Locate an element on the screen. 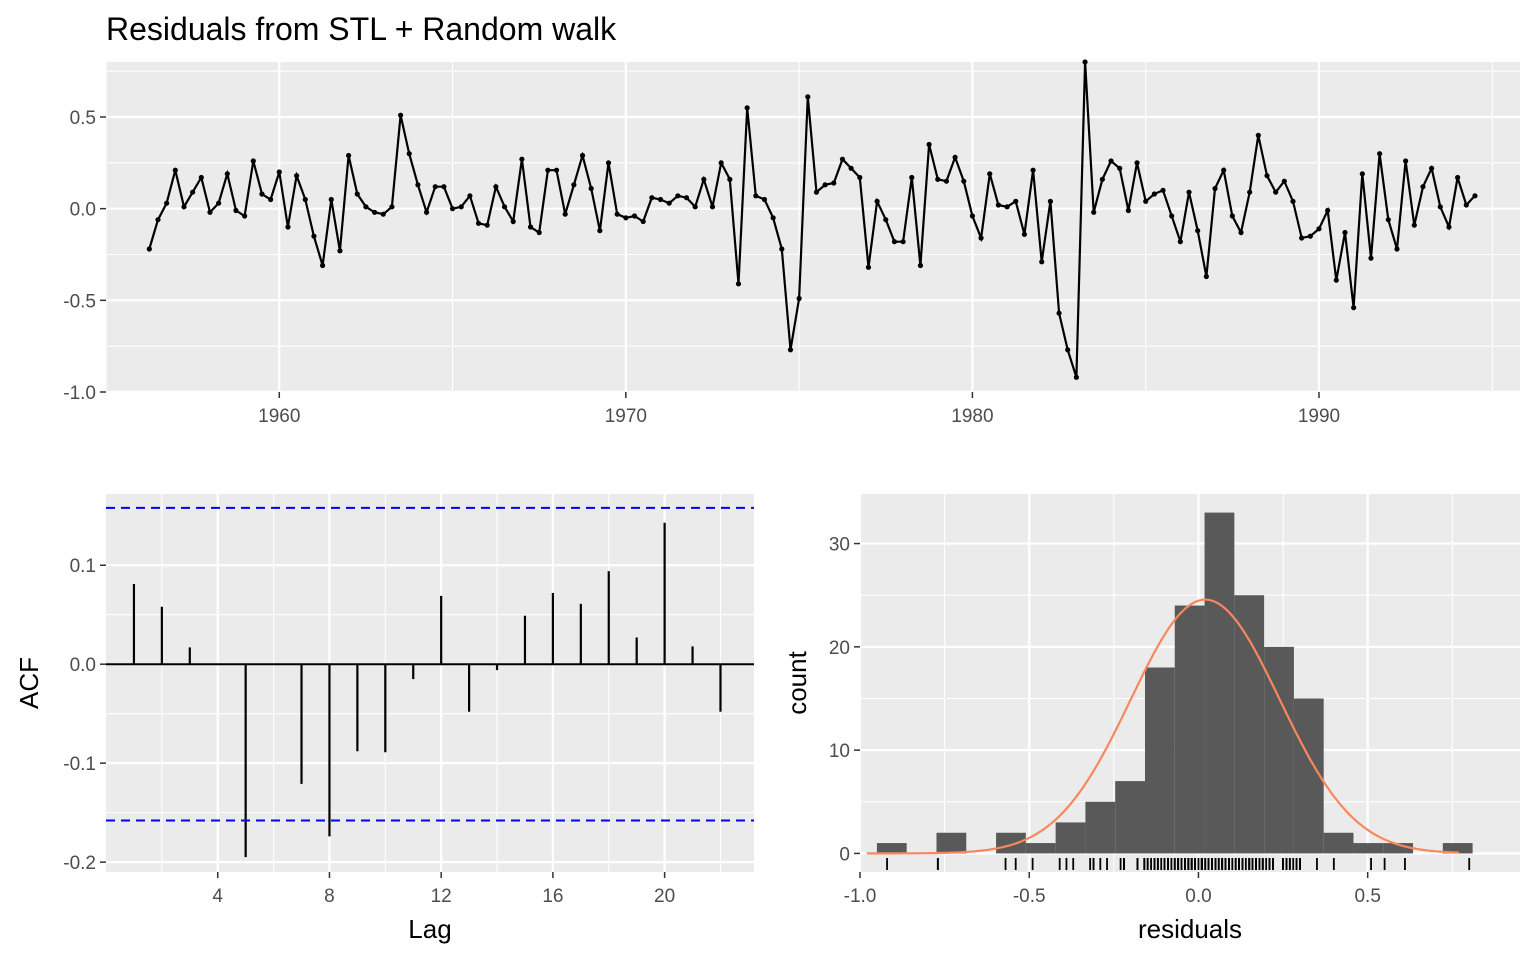 This screenshot has height=960, width=1536. residuals-x-tick-label: 1990 is located at coordinates (1319, 416).